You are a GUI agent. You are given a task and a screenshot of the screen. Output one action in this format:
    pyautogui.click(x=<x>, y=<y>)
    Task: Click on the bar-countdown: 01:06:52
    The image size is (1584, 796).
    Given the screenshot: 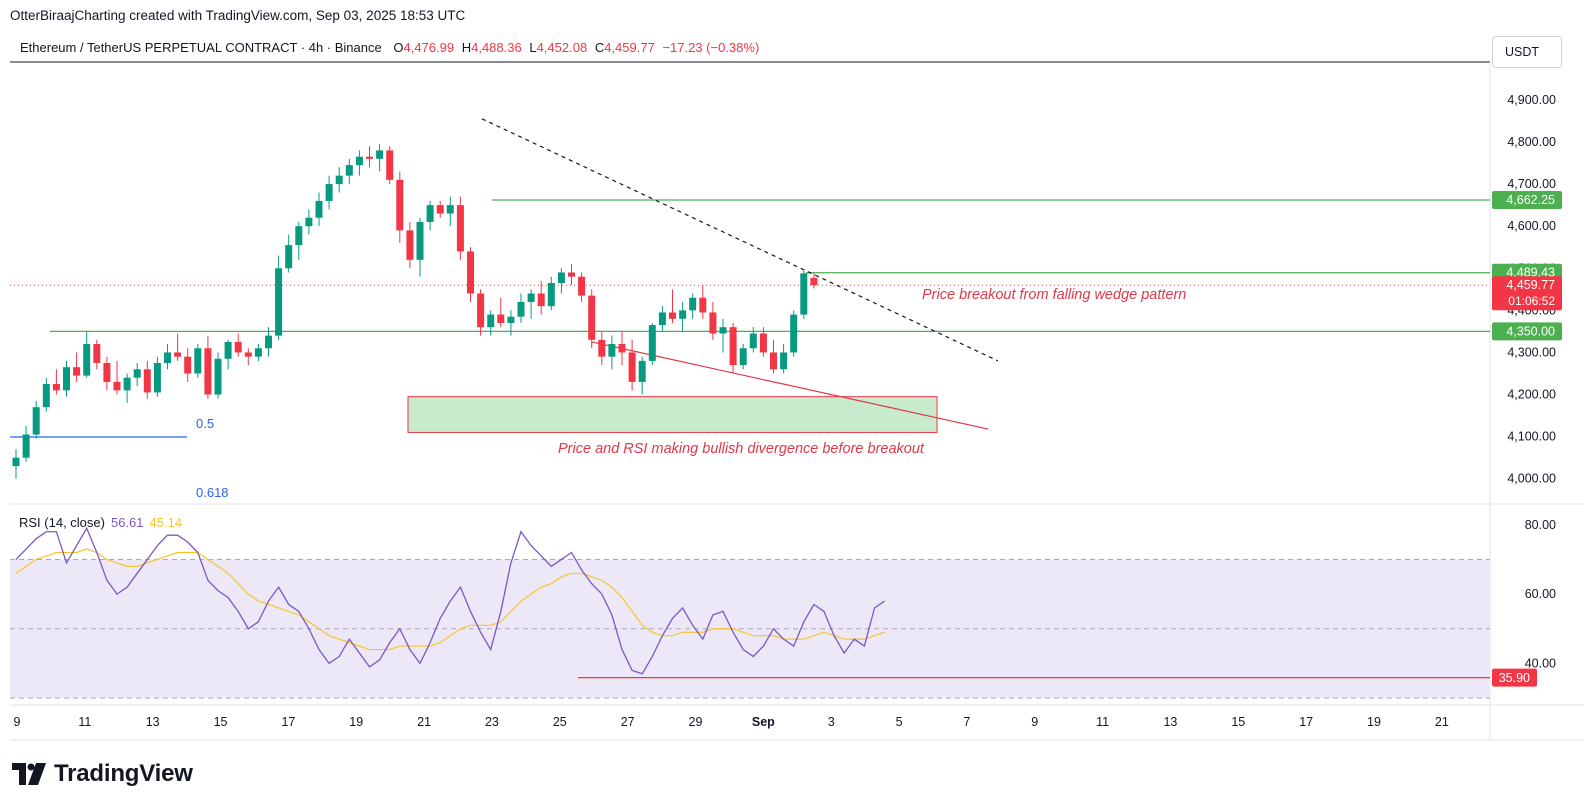 What is the action you would take?
    pyautogui.click(x=1531, y=301)
    